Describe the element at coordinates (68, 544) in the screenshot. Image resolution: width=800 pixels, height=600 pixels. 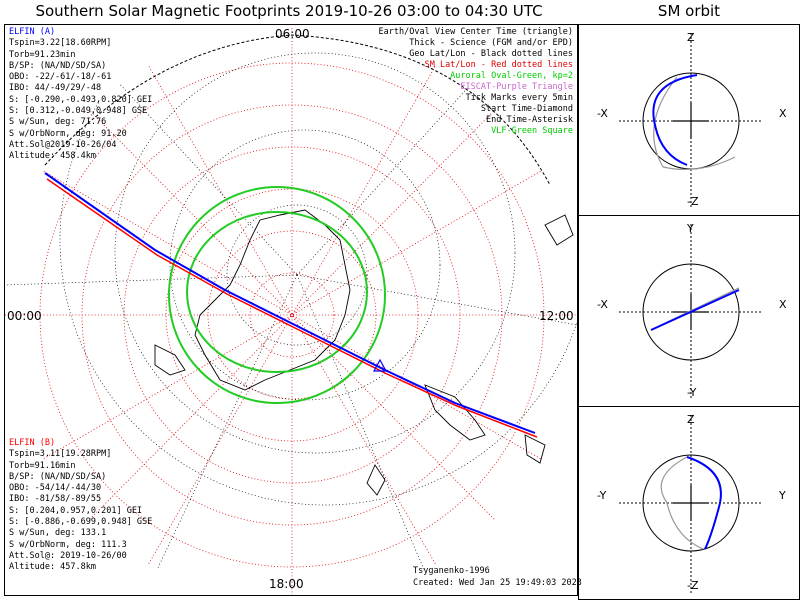
I see `elfin-b-line: S w/OrbNorm, deg: 111.3` at that location.